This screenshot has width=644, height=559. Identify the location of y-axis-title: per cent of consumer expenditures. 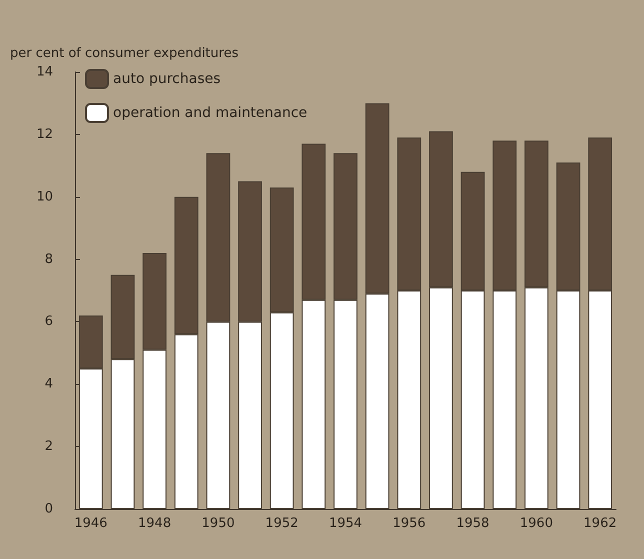
(124, 53).